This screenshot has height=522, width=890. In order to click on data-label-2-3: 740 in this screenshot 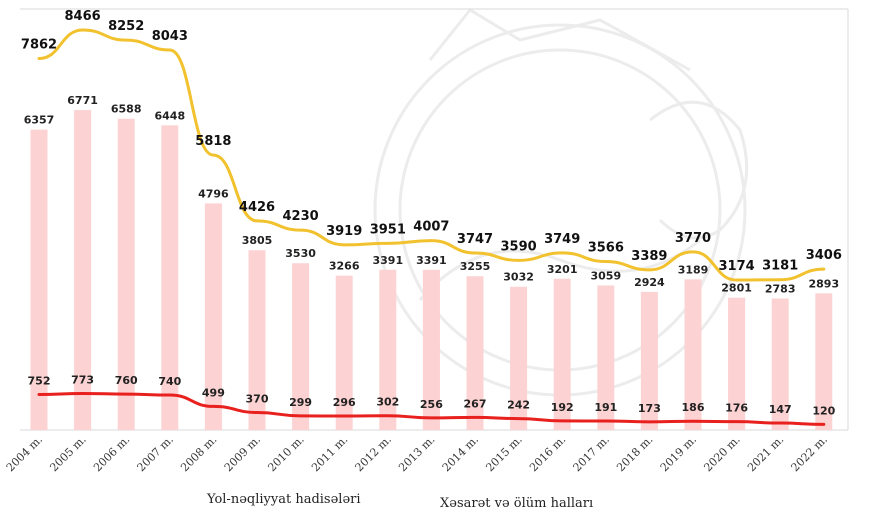, I will do `click(169, 381)`.